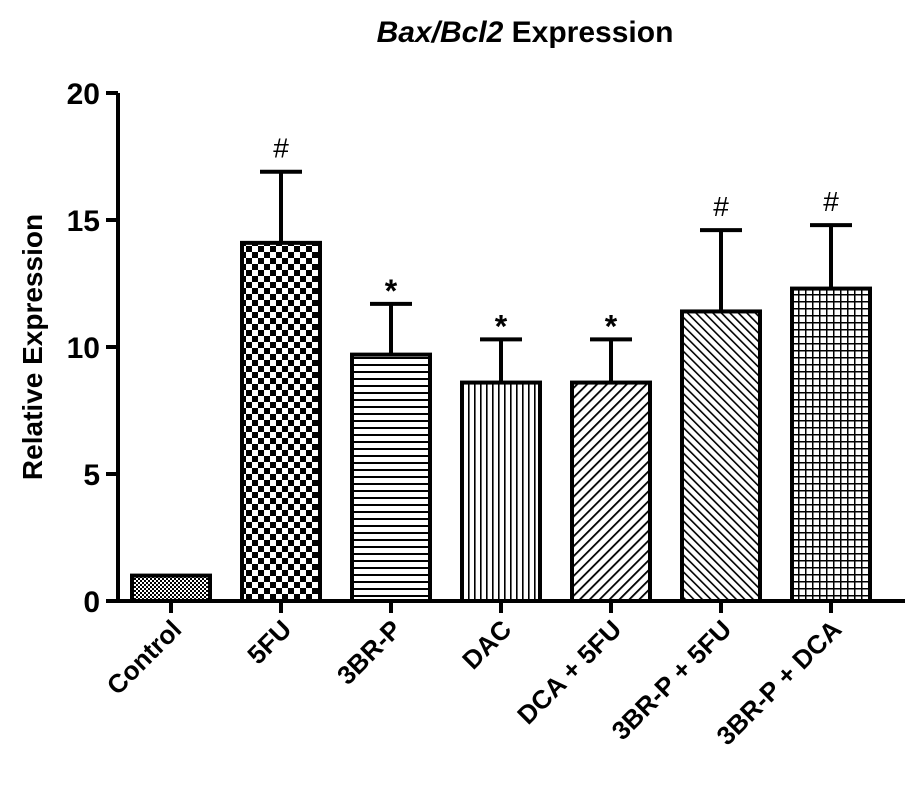 This screenshot has height=810, width=909. What do you see at coordinates (588, 32) in the screenshot?
I see `chart-title-part: Expression` at bounding box center [588, 32].